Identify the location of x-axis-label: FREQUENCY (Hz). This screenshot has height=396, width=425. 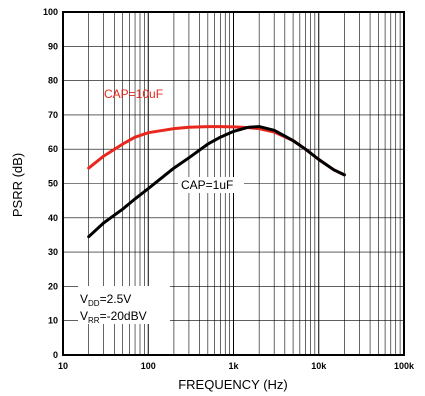
(233, 384).